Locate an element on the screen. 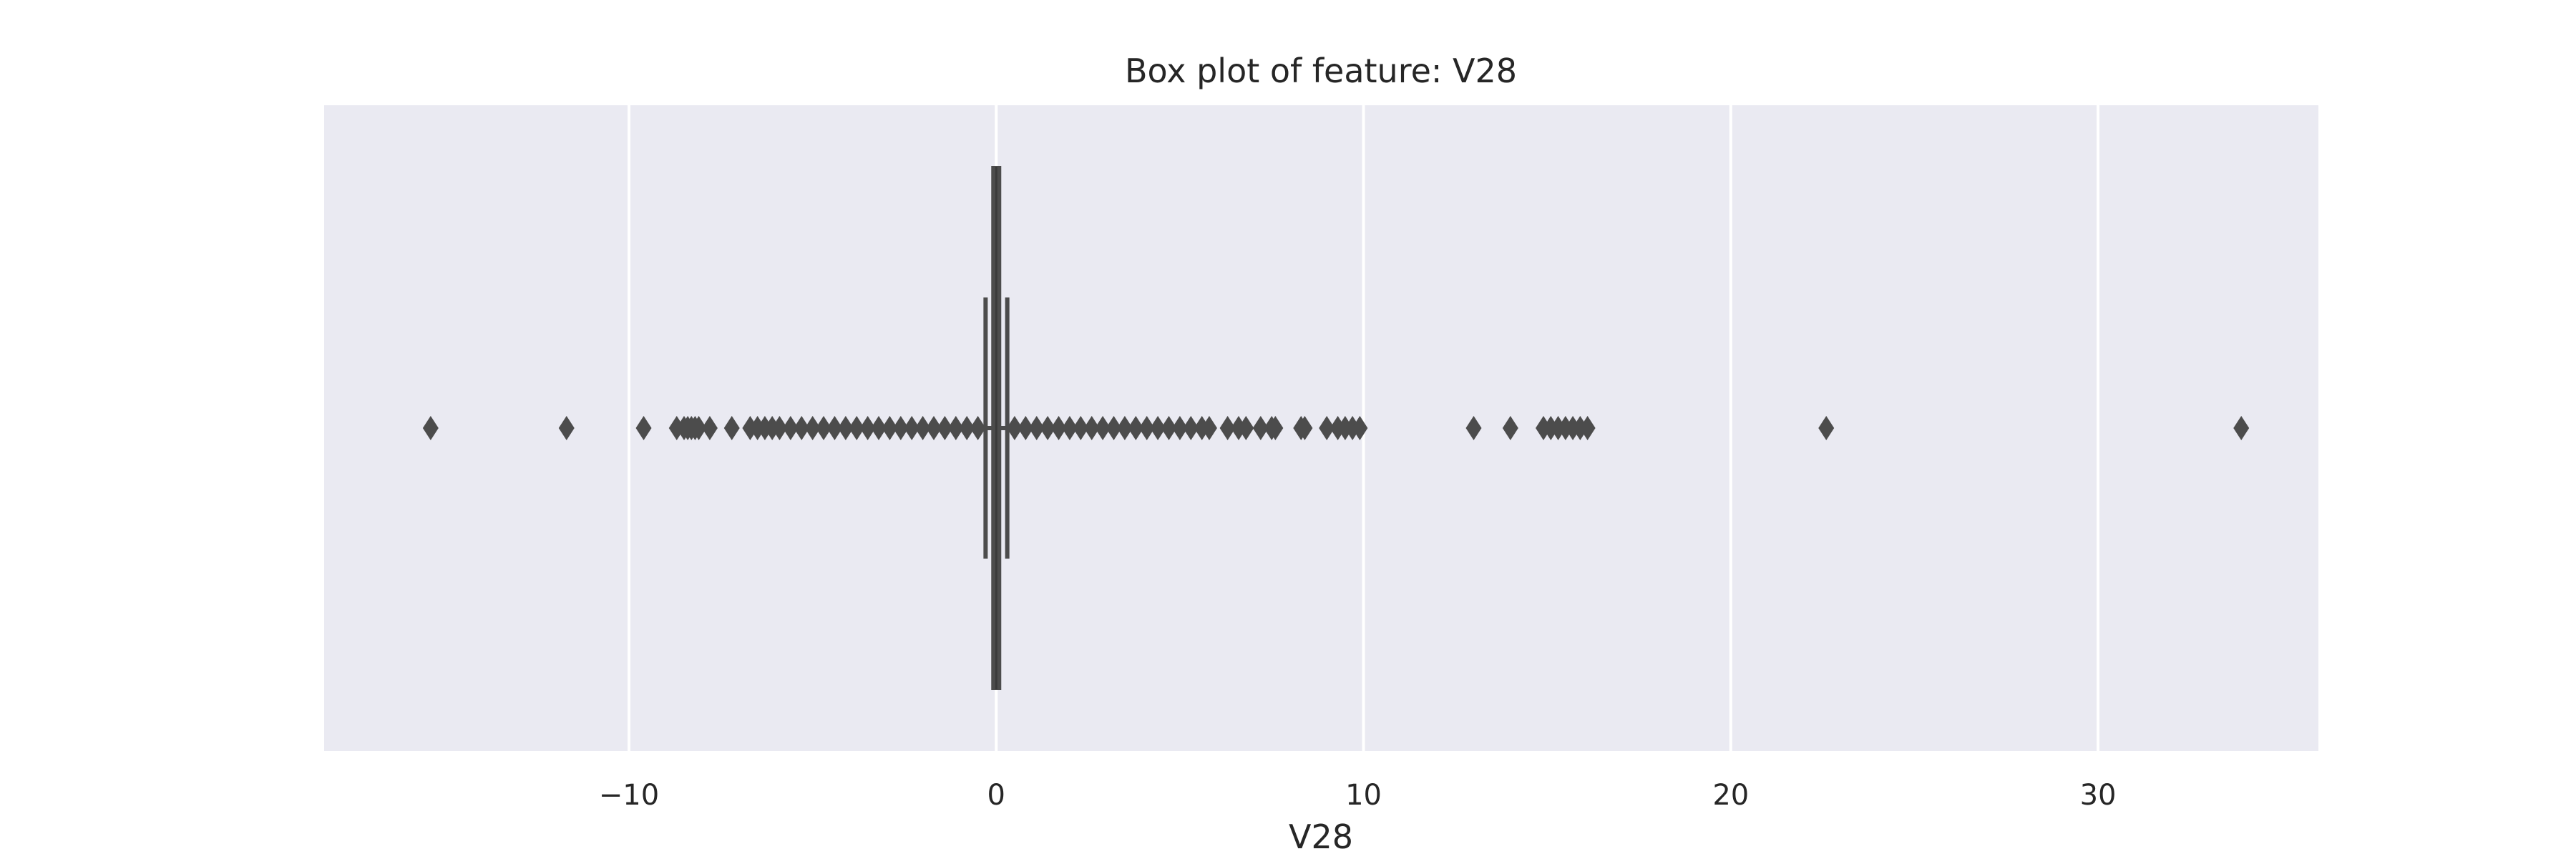 This screenshot has height=859, width=2576. x-tick-label: 0 is located at coordinates (996, 795).